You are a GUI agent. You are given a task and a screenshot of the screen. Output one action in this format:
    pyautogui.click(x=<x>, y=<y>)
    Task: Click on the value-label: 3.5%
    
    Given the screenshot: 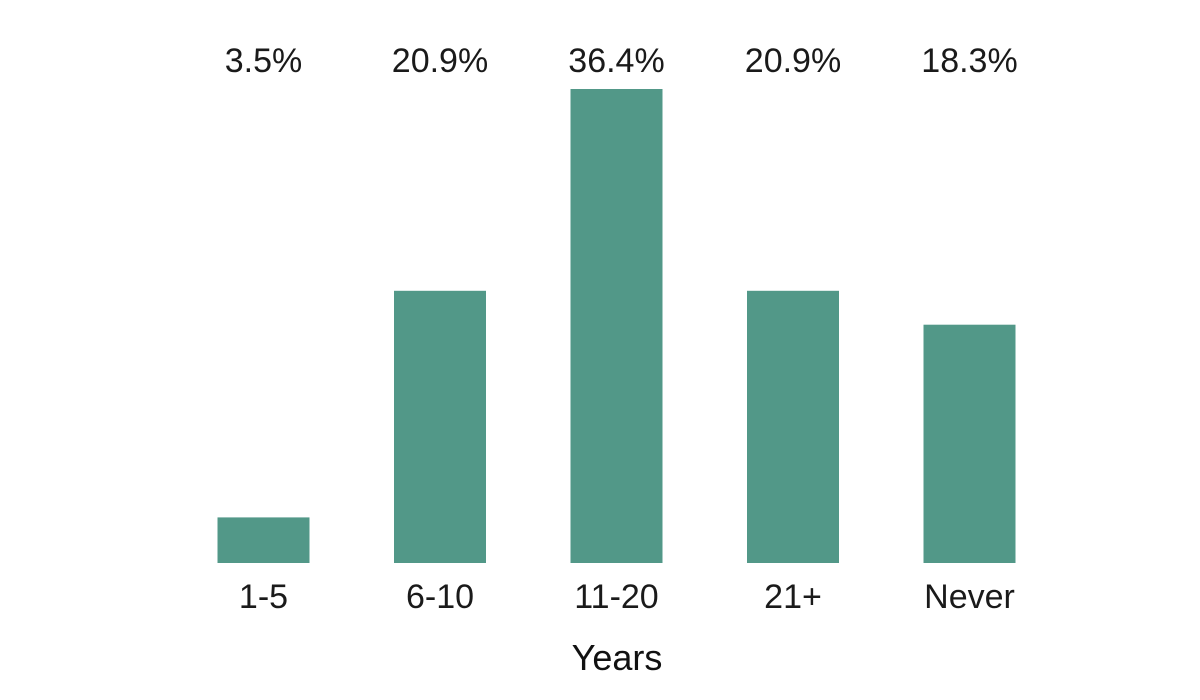 What is the action you would take?
    pyautogui.click(x=264, y=61)
    